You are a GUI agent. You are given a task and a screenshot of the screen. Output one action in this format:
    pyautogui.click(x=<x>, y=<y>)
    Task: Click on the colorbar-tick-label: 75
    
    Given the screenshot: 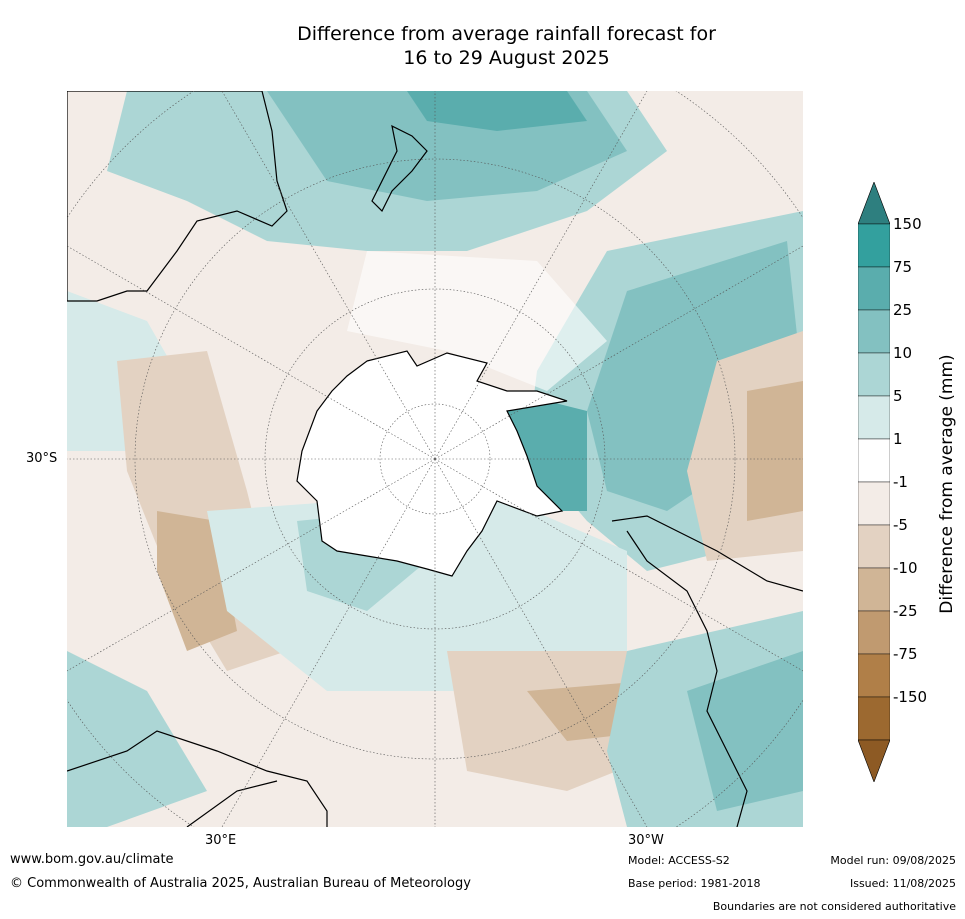 What is the action you would take?
    pyautogui.click(x=903, y=267)
    